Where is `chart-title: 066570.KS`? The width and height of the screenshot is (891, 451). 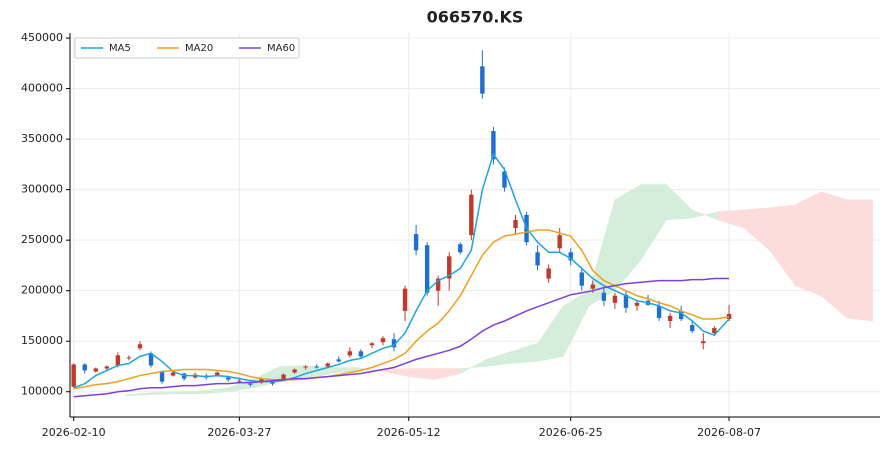
chart-title: 066570.KS is located at coordinates (475, 17).